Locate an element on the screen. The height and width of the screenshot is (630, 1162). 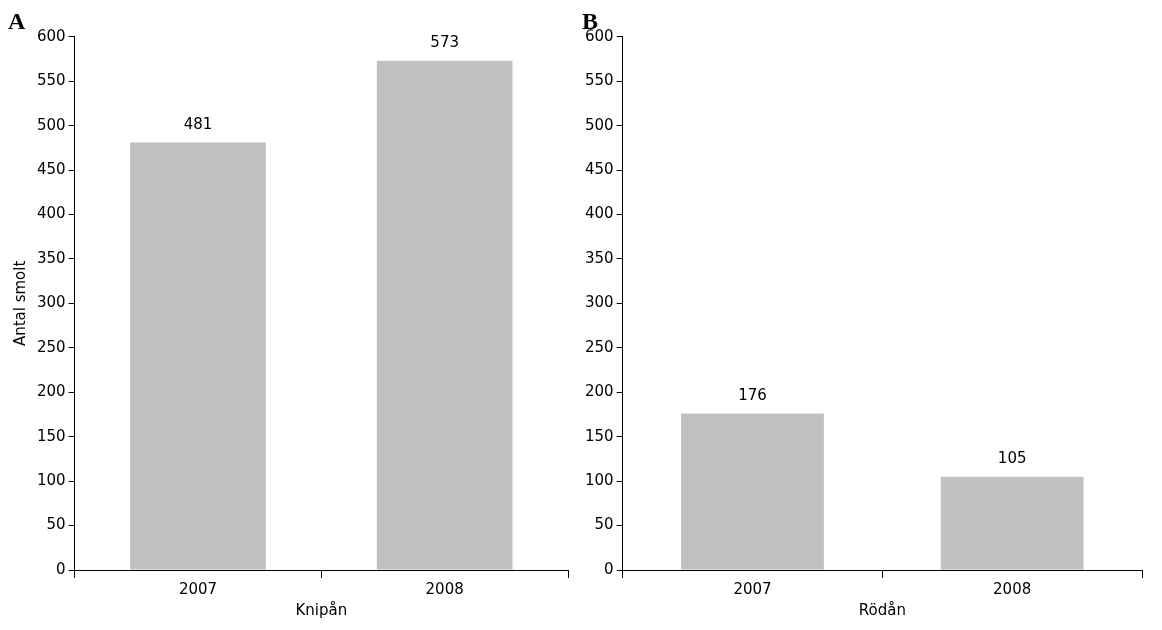
y-tick-label: 600 is located at coordinates (51, 35).